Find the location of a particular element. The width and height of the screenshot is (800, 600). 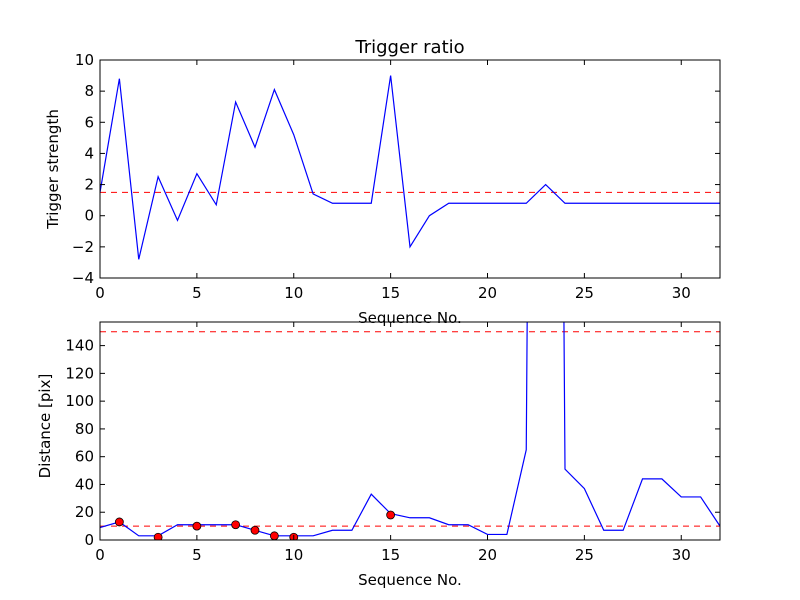

y-tick-label: 20 is located at coordinates (84, 512).